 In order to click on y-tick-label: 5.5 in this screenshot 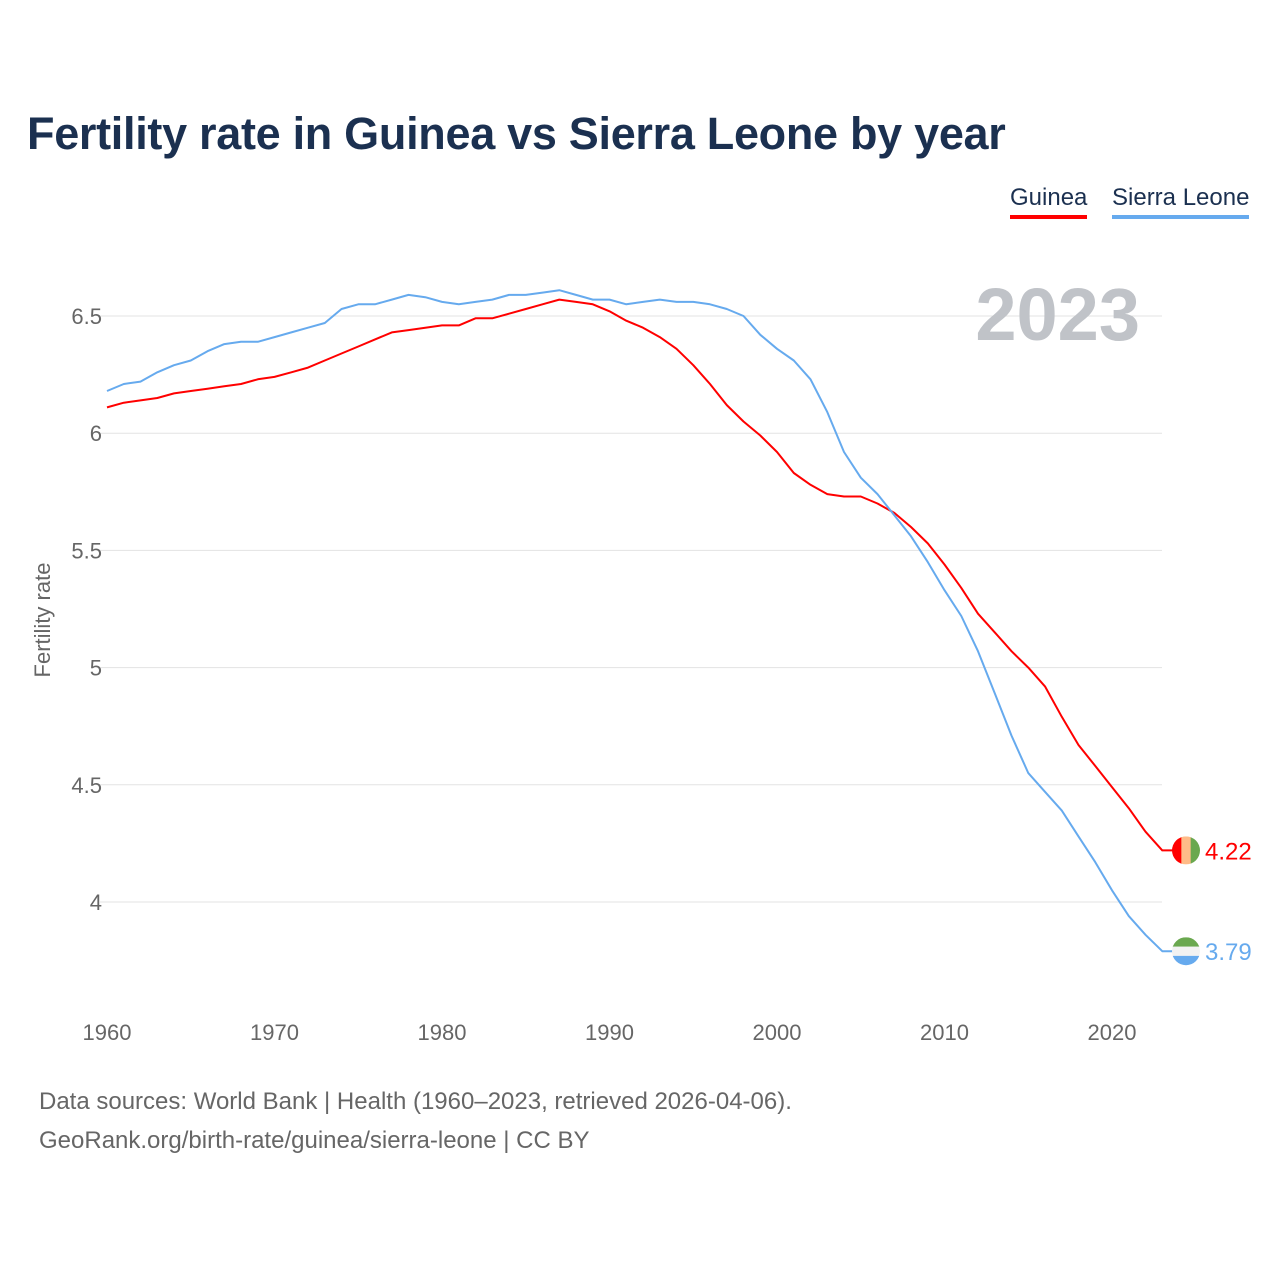, I will do `click(86, 550)`.